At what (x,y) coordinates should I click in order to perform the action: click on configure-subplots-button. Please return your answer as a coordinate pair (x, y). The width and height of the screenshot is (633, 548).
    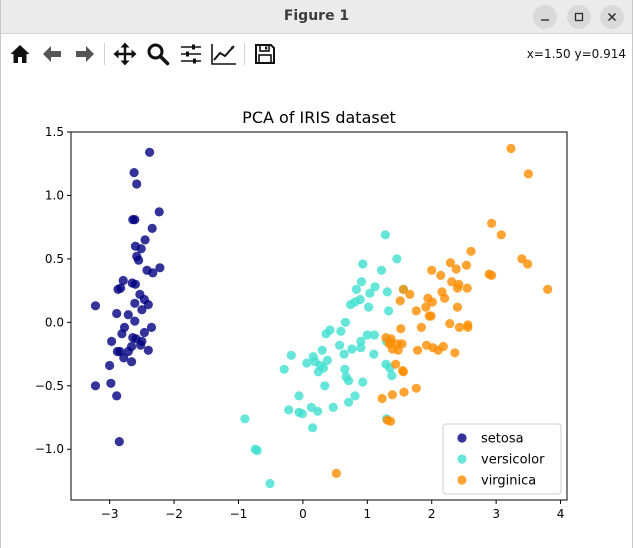
    Looking at the image, I should click on (191, 54).